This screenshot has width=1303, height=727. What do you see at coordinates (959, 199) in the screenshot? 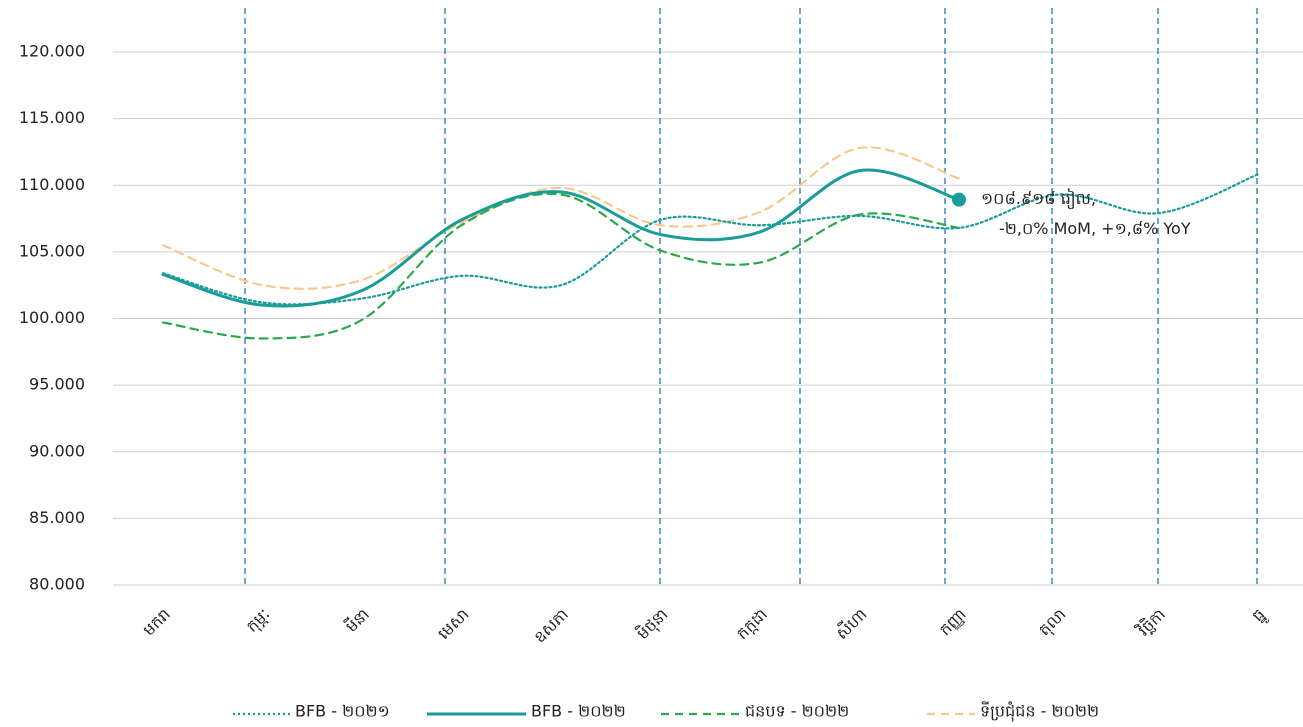
I see `annotation-point` at bounding box center [959, 199].